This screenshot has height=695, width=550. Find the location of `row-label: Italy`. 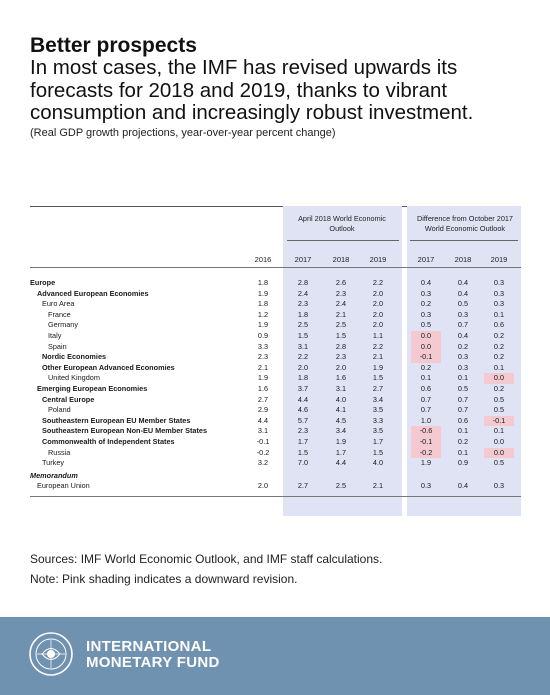

row-label: Italy is located at coordinates (55, 335).